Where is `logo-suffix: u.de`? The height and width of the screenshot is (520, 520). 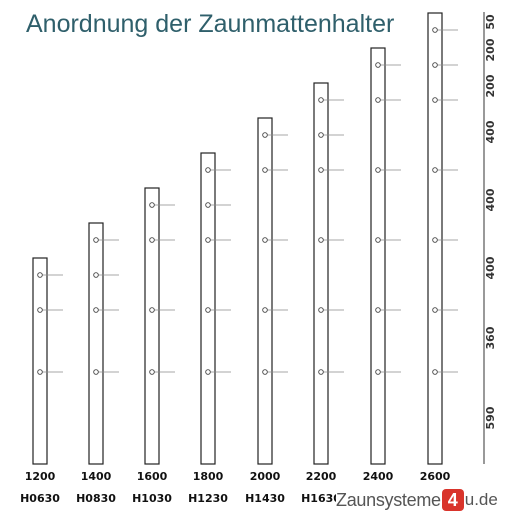
logo-suffix: u.de is located at coordinates (481, 499).